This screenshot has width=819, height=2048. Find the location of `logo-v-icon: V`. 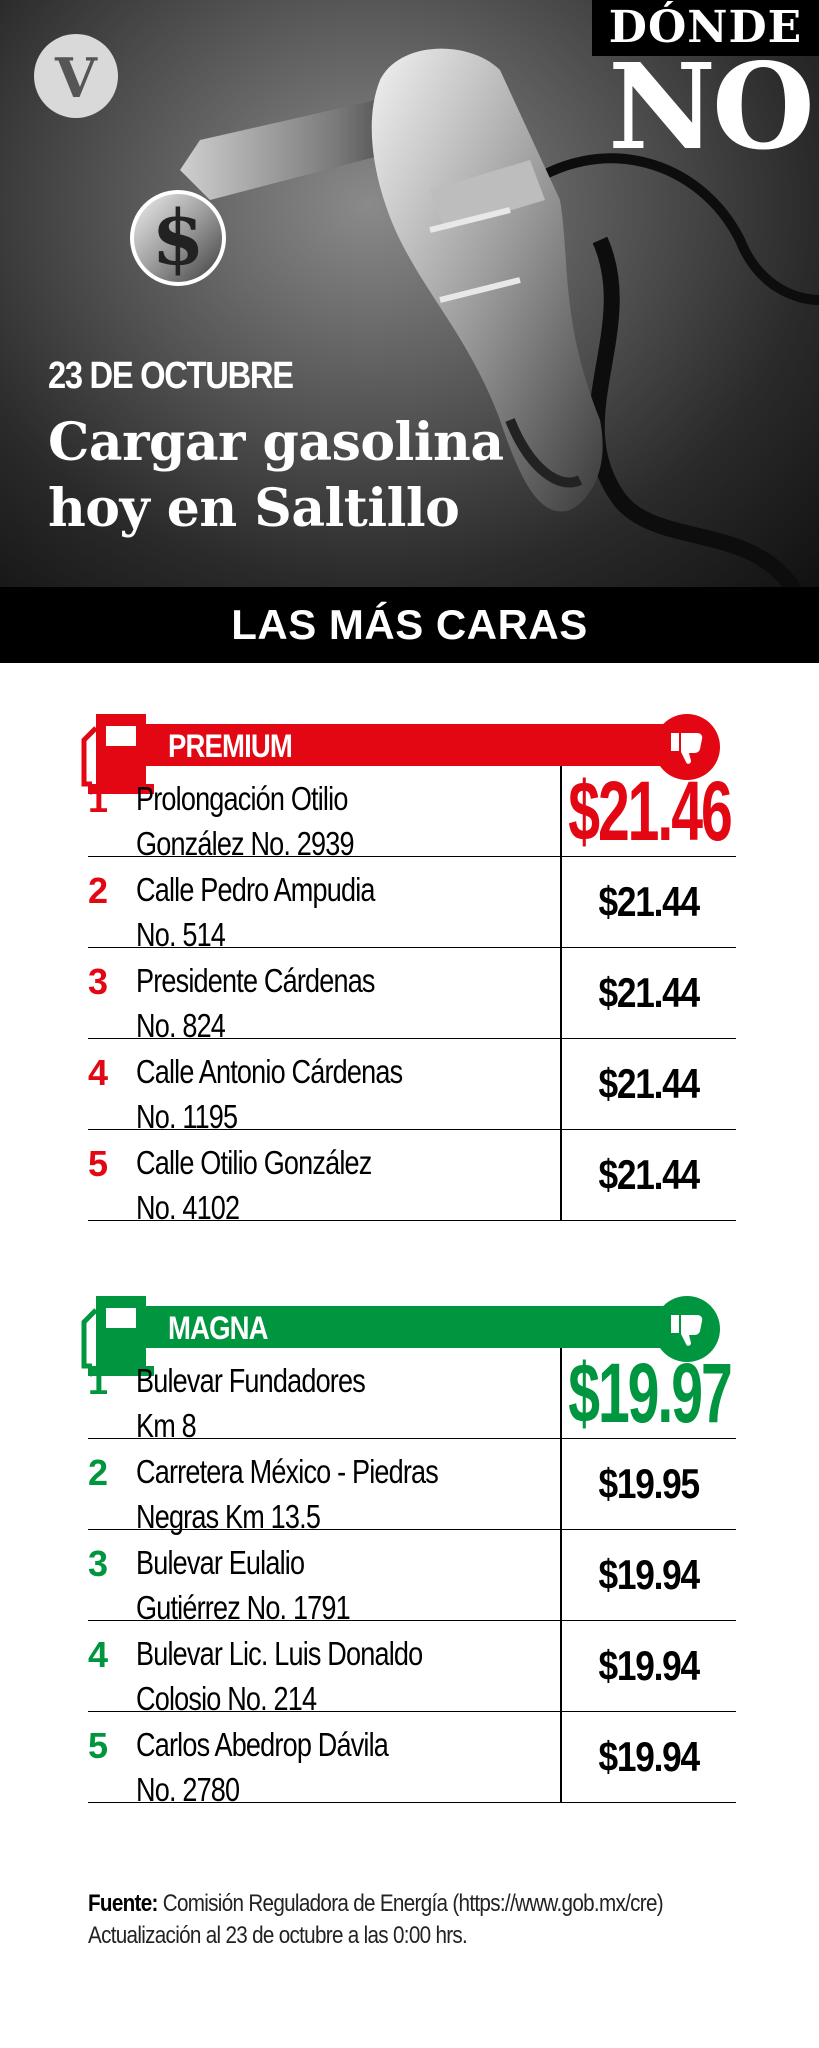

logo-v-icon: V is located at coordinates (76, 76).